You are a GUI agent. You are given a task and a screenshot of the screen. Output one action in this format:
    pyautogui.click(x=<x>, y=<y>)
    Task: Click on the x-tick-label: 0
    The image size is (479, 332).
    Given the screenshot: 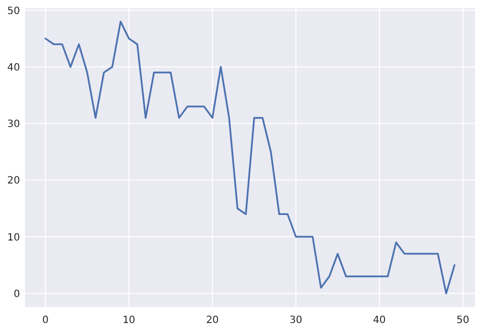 What is the action you would take?
    pyautogui.click(x=45, y=320)
    